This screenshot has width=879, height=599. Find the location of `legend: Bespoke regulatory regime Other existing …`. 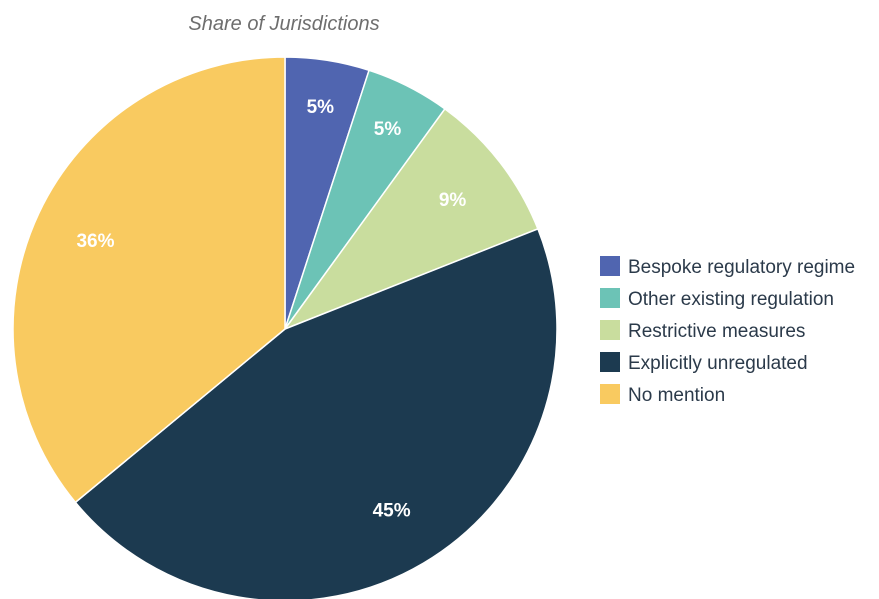

legend: Bespoke regulatory regime Other existing … is located at coordinates (727, 331).